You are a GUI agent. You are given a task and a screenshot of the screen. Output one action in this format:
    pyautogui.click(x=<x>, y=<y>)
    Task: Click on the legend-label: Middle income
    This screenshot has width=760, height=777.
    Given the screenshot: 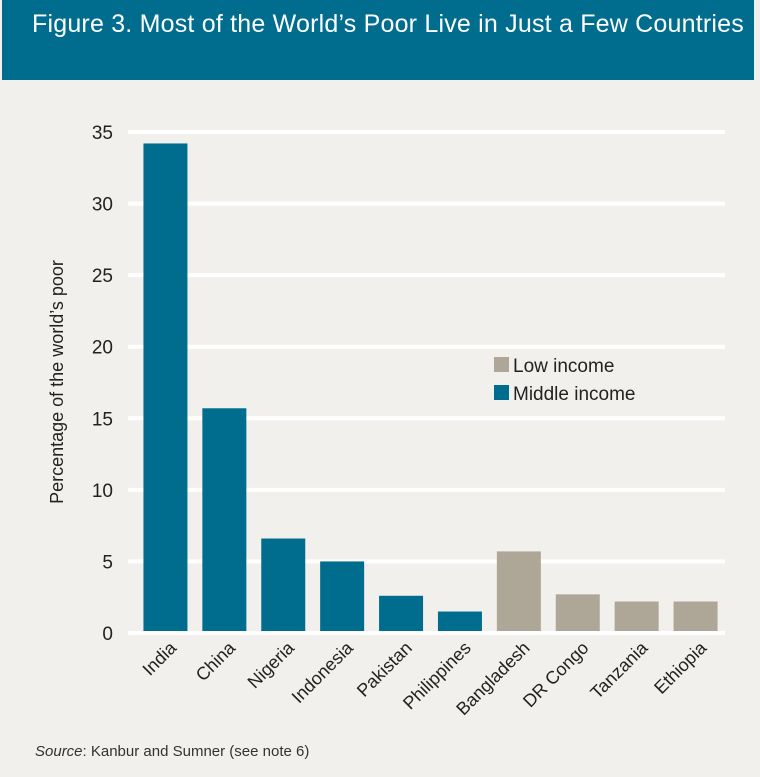 What is the action you would take?
    pyautogui.click(x=574, y=394)
    